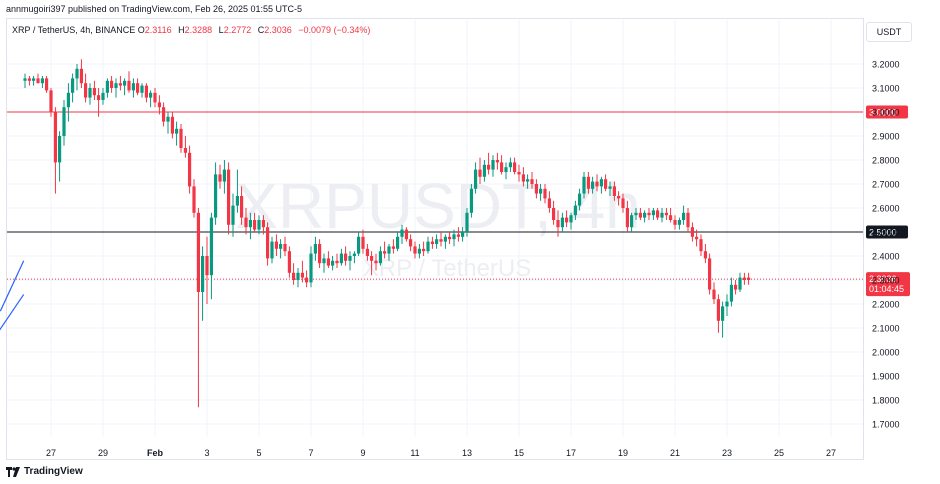 This screenshot has width=940, height=484. What do you see at coordinates (334, 30) in the screenshot?
I see `change-value: −0.0079 (−0.34%)` at bounding box center [334, 30].